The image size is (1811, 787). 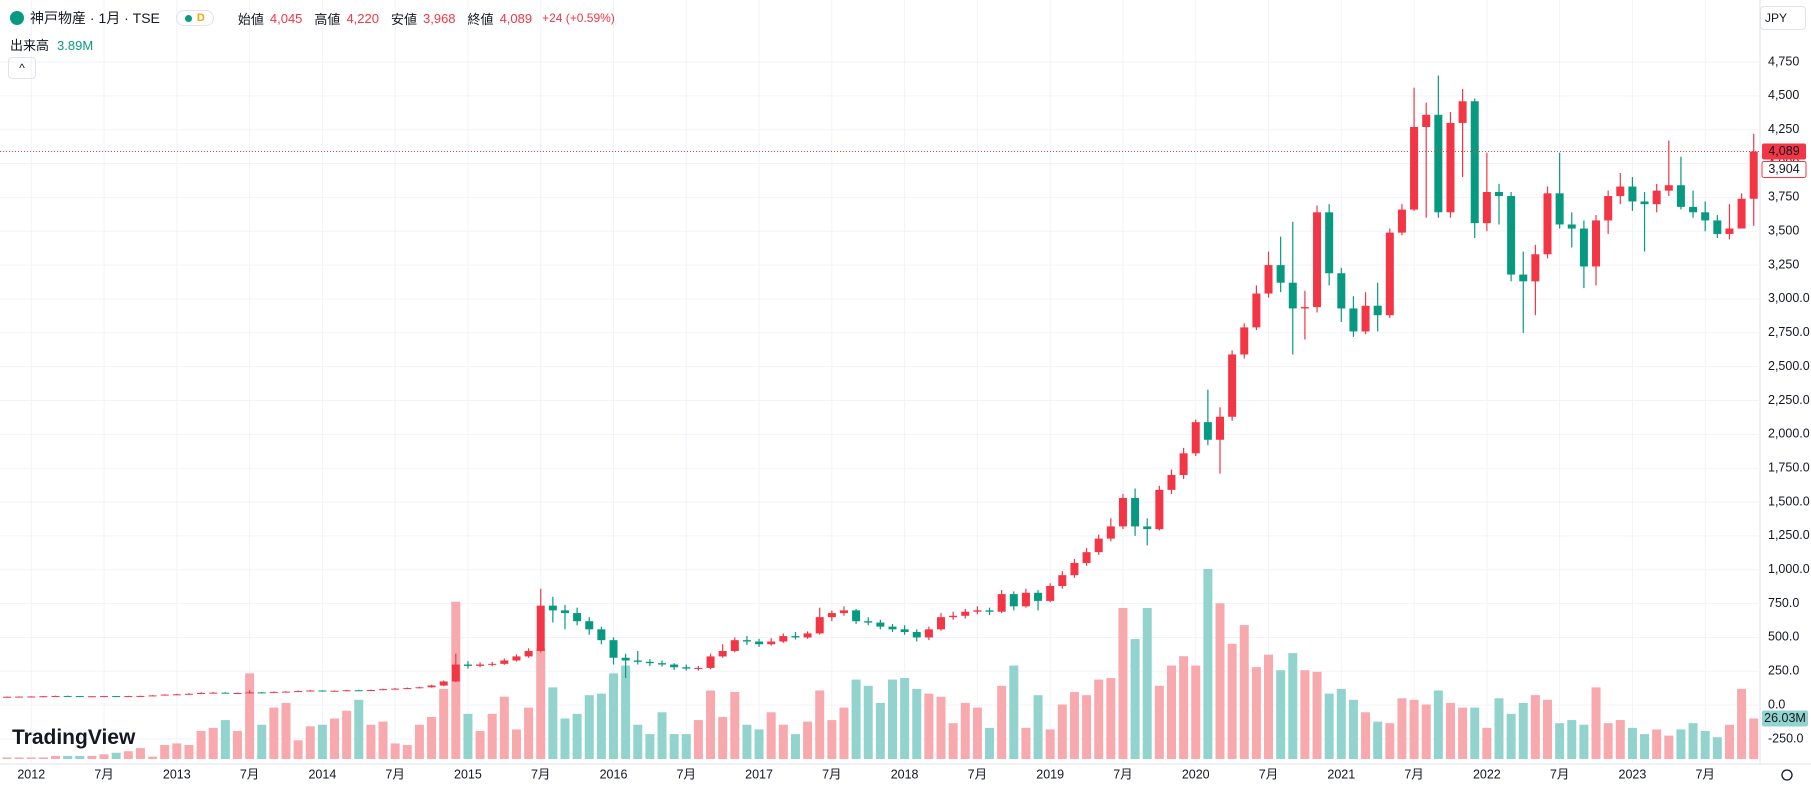 I want to click on ohlc-value: 4,089, so click(x=516, y=18).